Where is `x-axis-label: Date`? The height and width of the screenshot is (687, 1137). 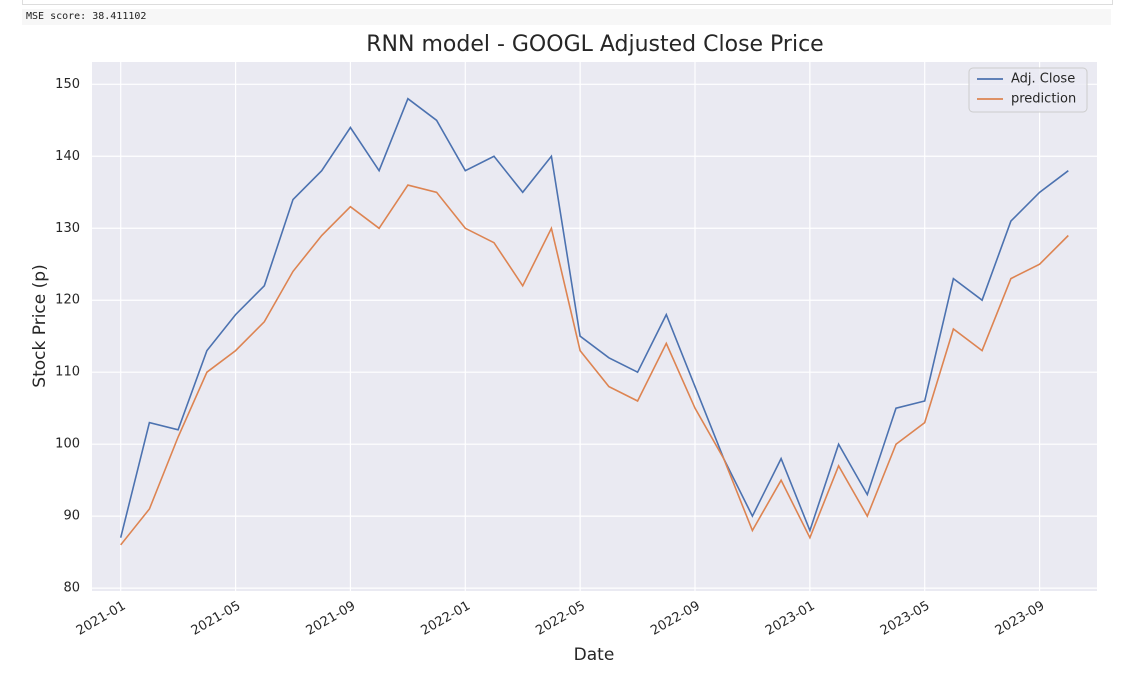 x-axis-label: Date is located at coordinates (594, 655).